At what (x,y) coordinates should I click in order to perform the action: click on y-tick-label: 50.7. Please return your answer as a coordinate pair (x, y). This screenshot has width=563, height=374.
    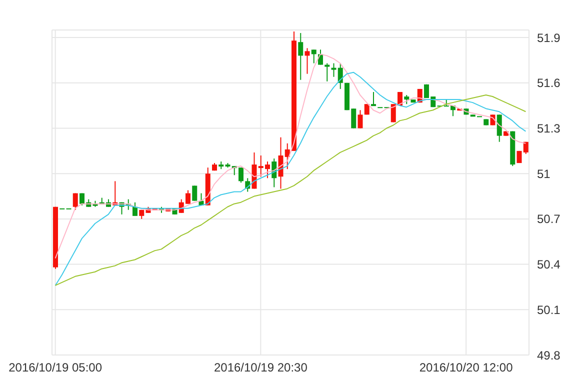
    Looking at the image, I should click on (549, 219).